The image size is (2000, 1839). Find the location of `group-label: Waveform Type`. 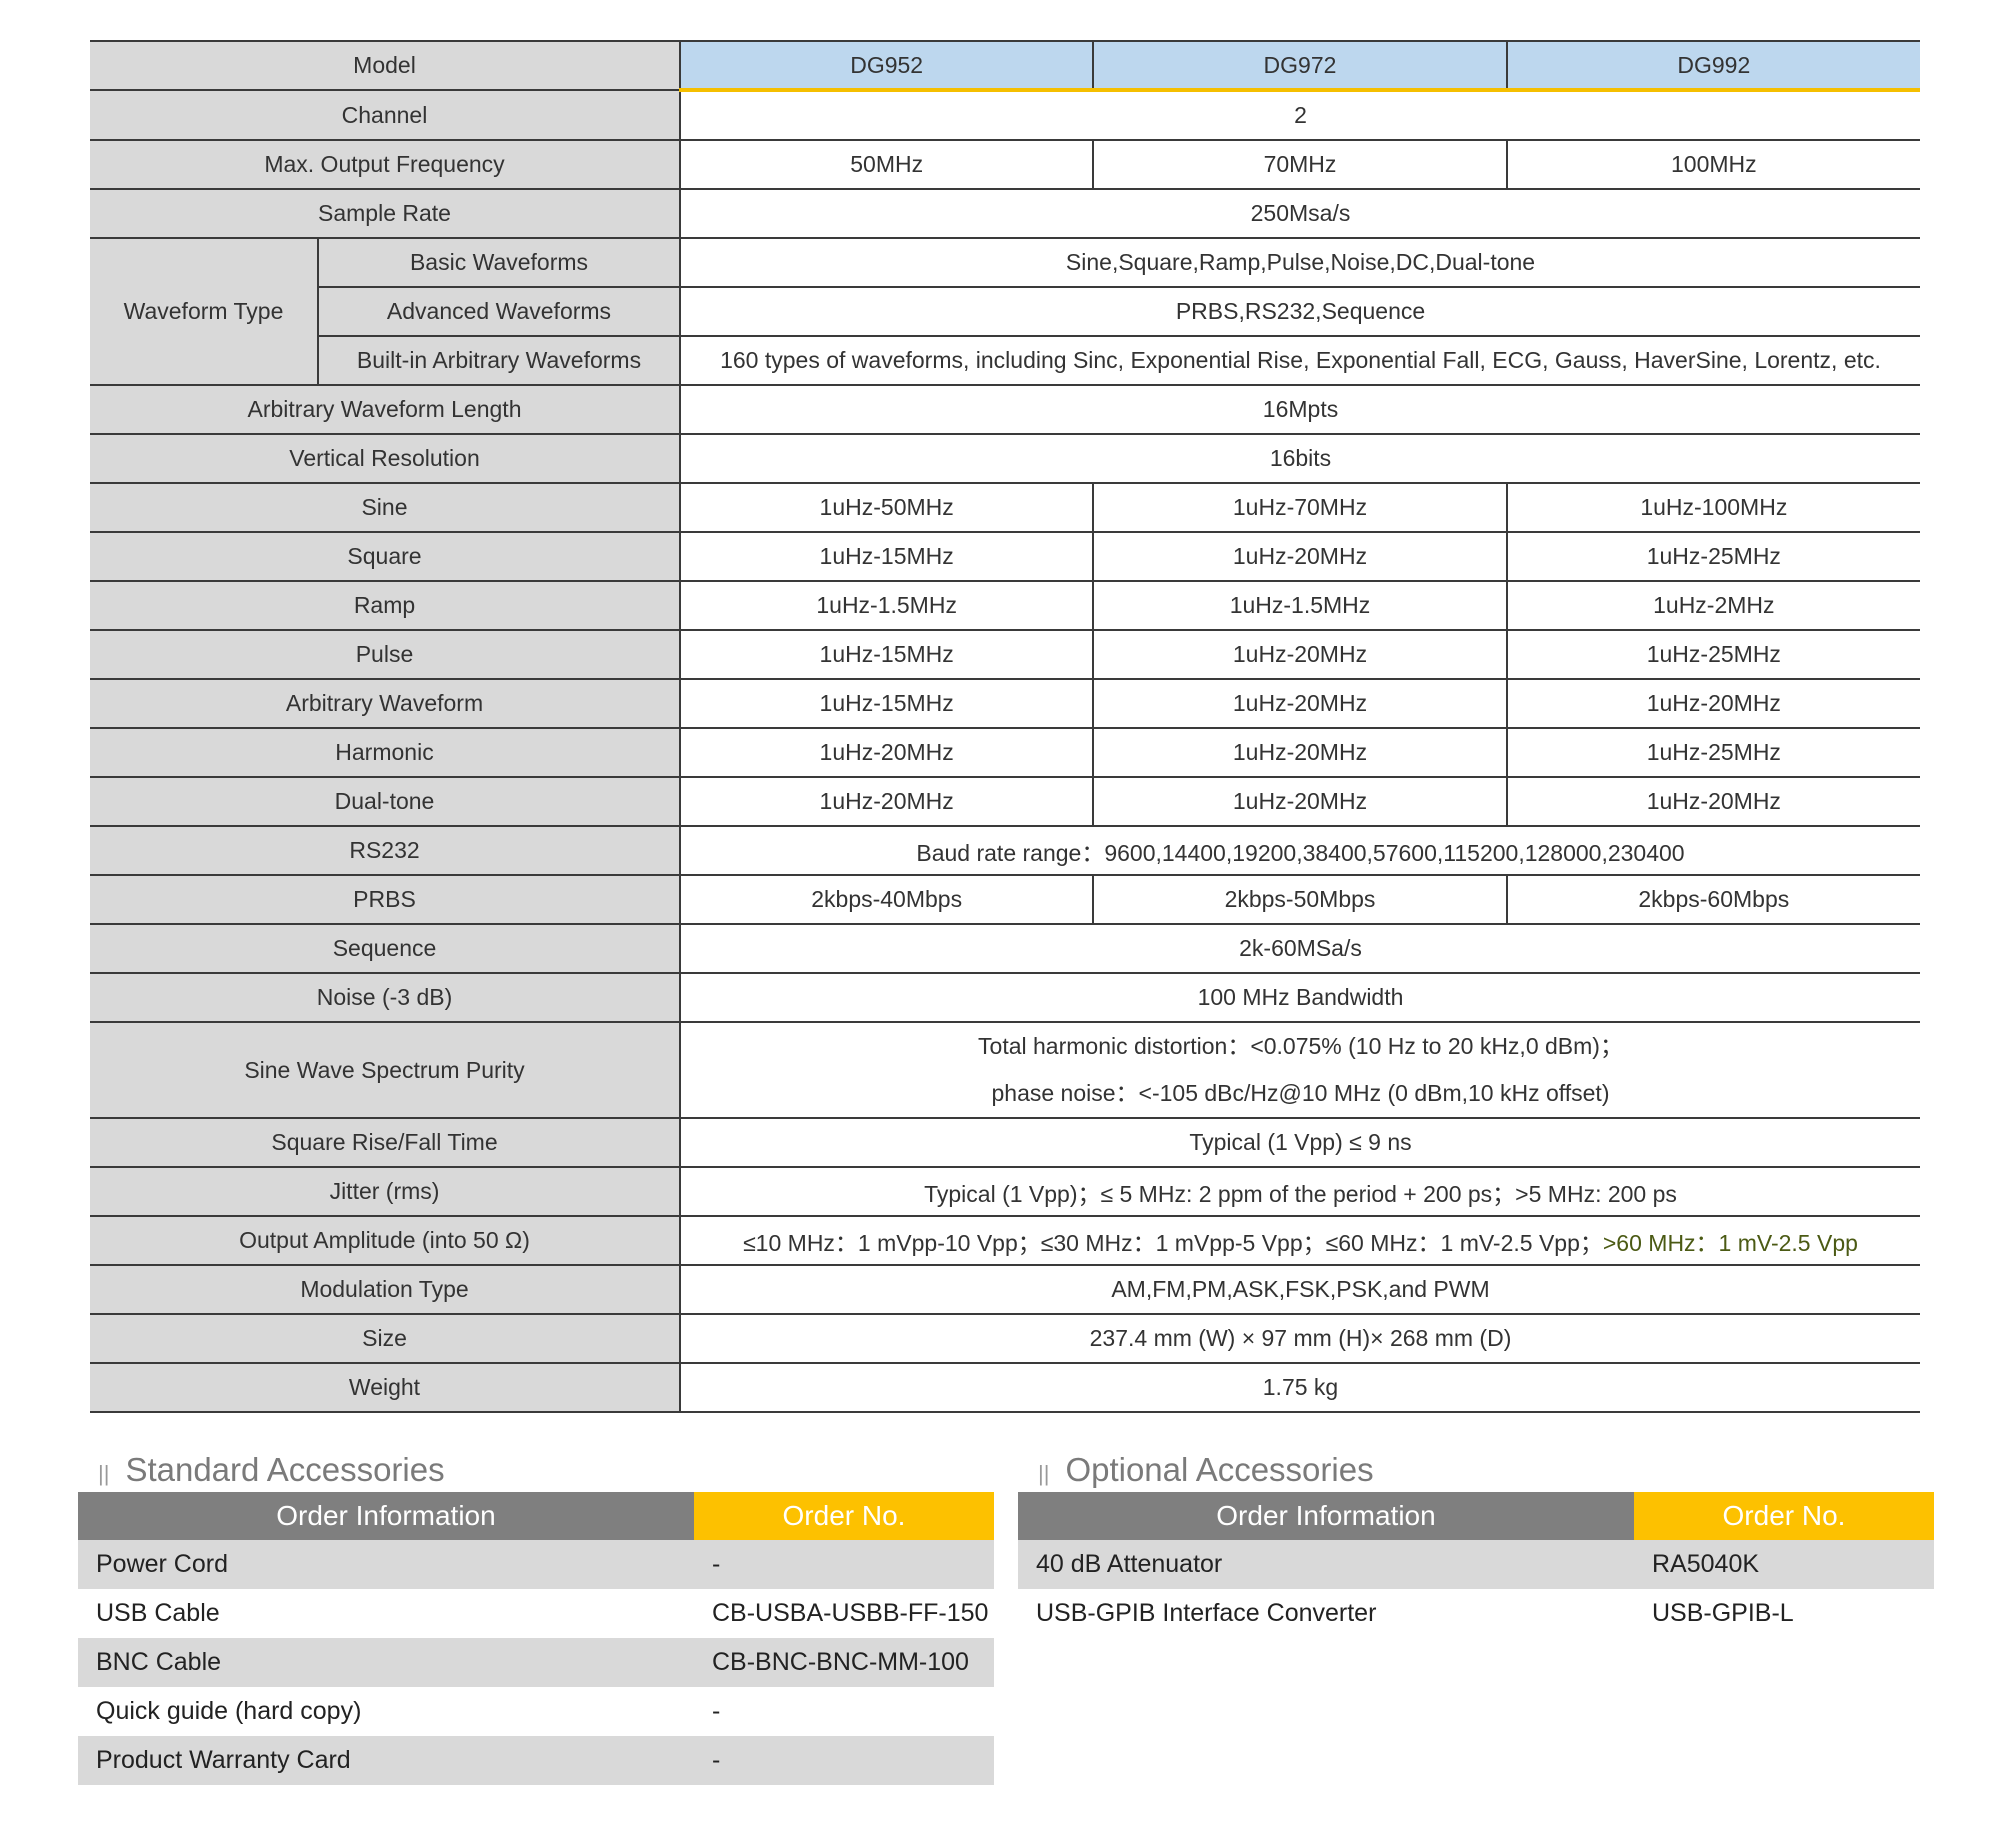

group-label: Waveform Type is located at coordinates (204, 312).